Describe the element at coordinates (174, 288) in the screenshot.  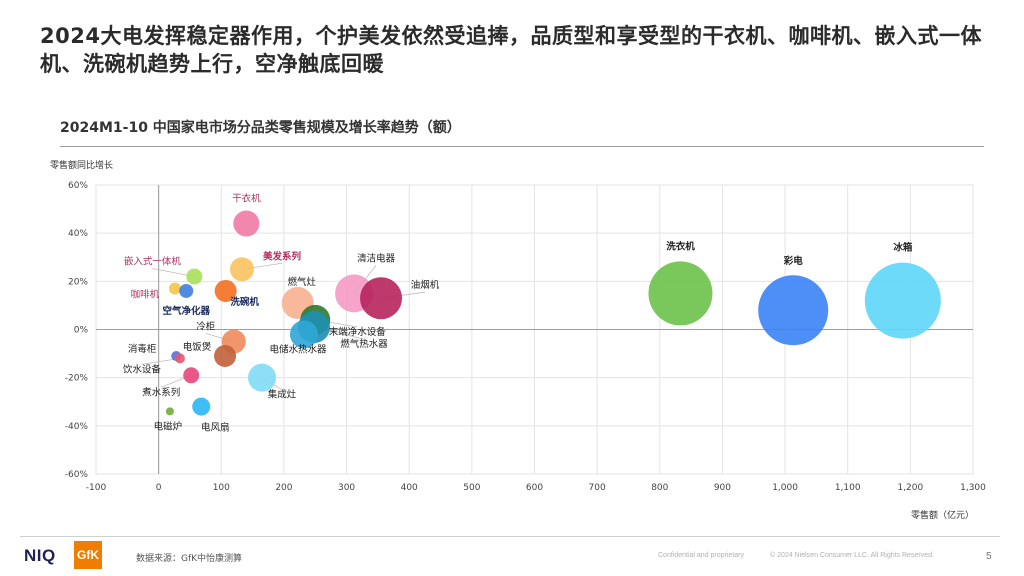
I see `bubble-咖啡机` at that location.